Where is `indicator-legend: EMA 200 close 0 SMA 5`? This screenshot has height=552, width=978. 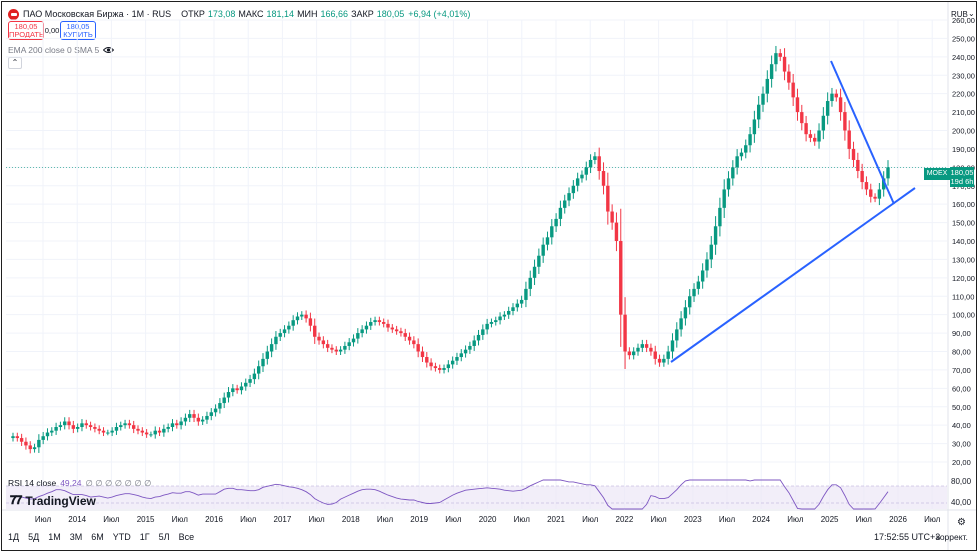 indicator-legend: EMA 200 close 0 SMA 5 is located at coordinates (61, 50).